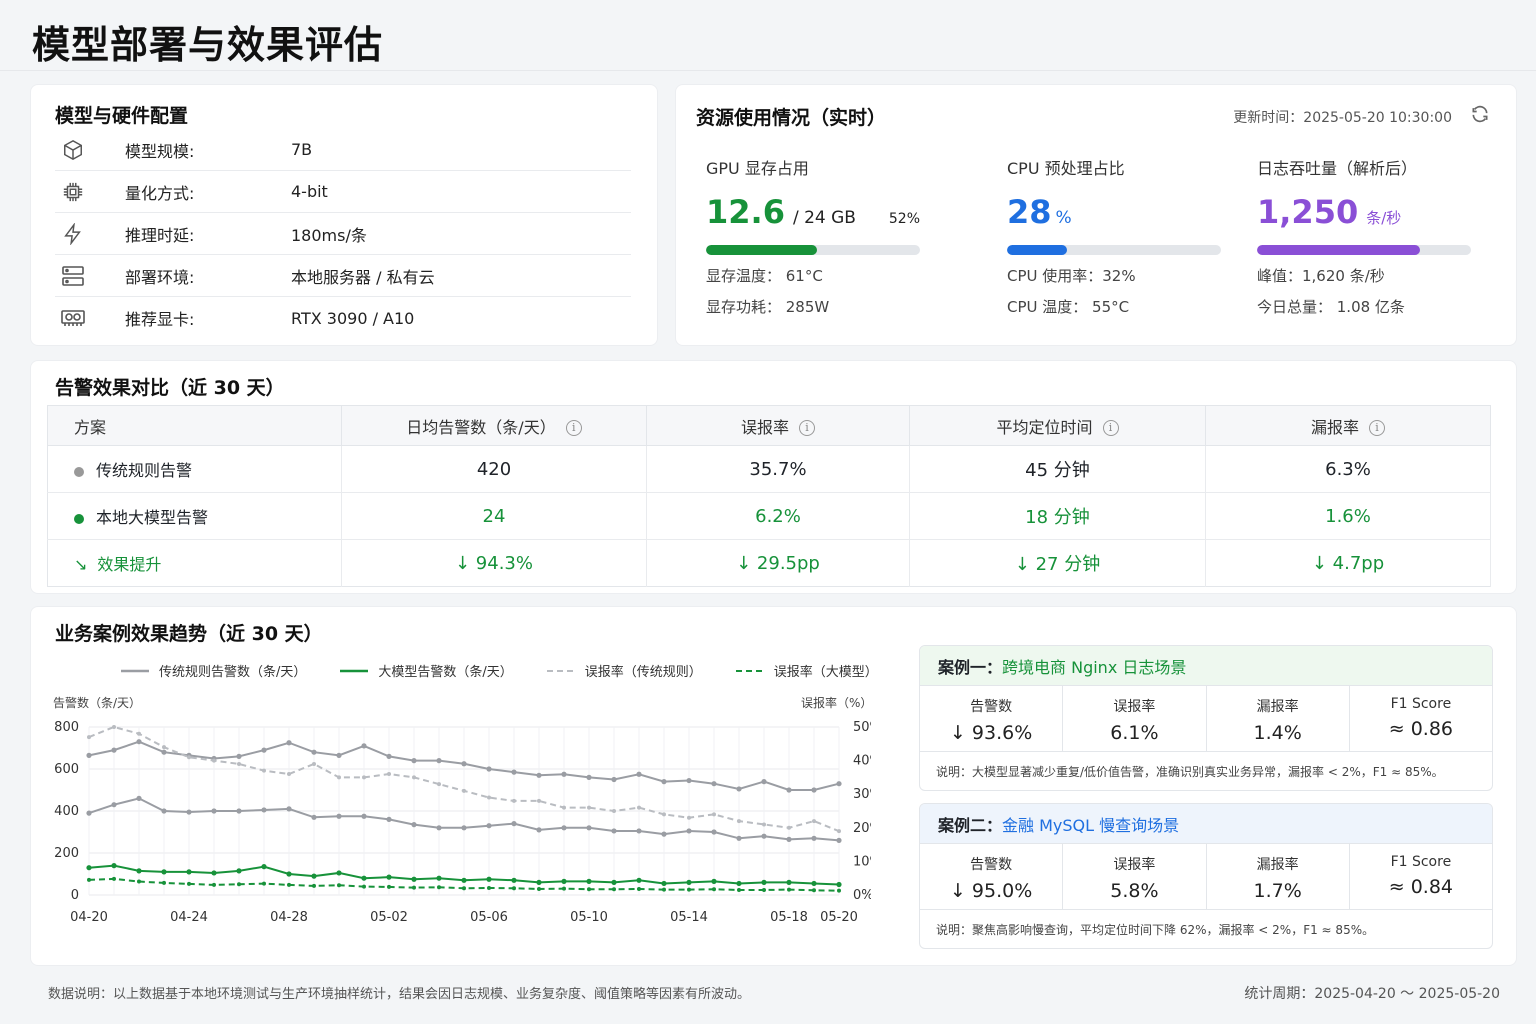 The height and width of the screenshot is (1024, 1536). What do you see at coordinates (992, 718) in the screenshot?
I see `case-metric: 告警数 ↓ 93.6%` at bounding box center [992, 718].